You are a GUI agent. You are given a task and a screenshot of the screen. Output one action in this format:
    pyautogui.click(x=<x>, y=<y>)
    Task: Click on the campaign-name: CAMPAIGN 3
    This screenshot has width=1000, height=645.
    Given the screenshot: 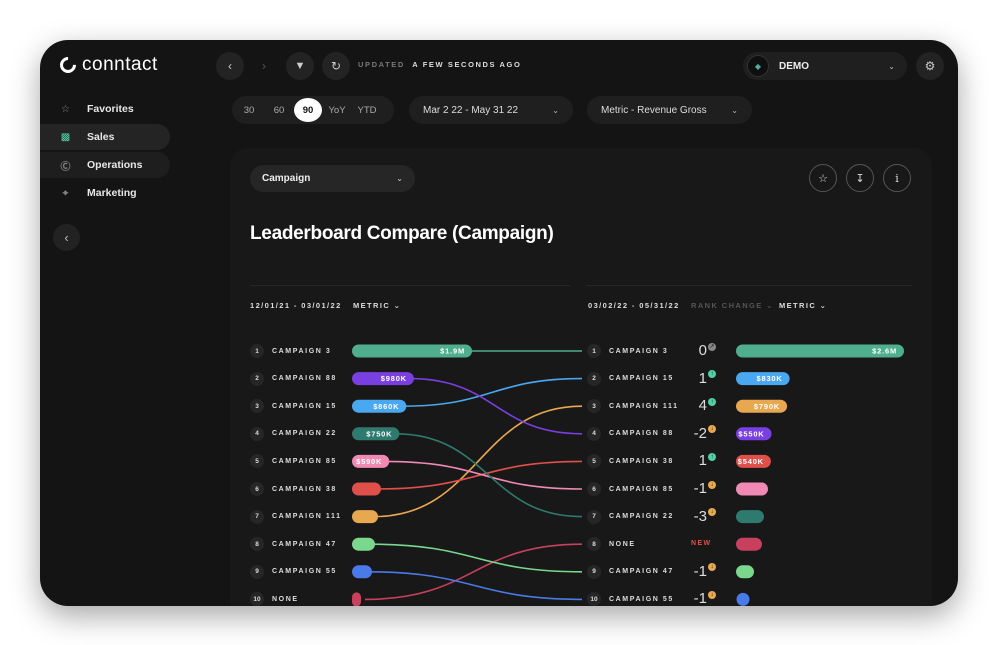 What is the action you would take?
    pyautogui.click(x=639, y=351)
    